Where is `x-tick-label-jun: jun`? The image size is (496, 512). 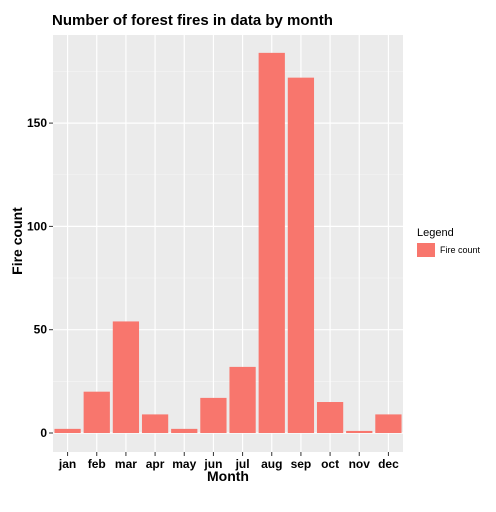
x-tick-label-jun: jun is located at coordinates (212, 464).